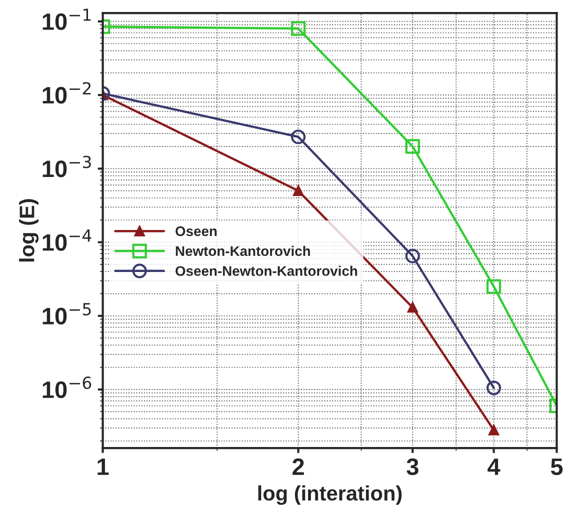 This screenshot has height=521, width=571. I want to click on legend-label: Newton-Kantorovich, so click(243, 251).